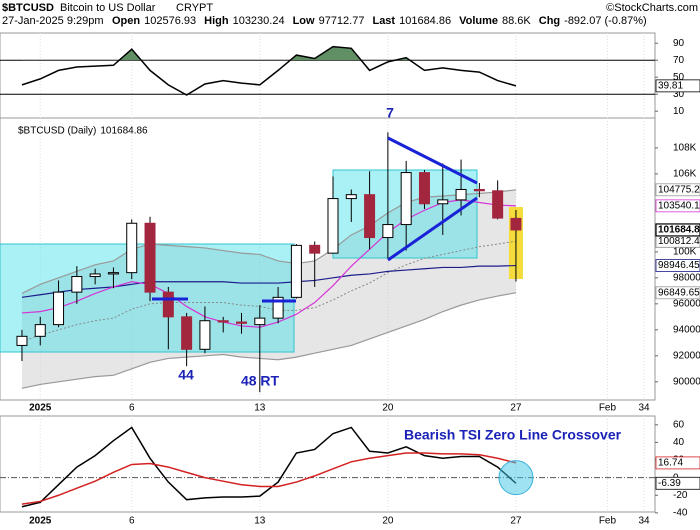  Describe the element at coordinates (679, 111) in the screenshot. I see `y-tick-label: 10` at that location.